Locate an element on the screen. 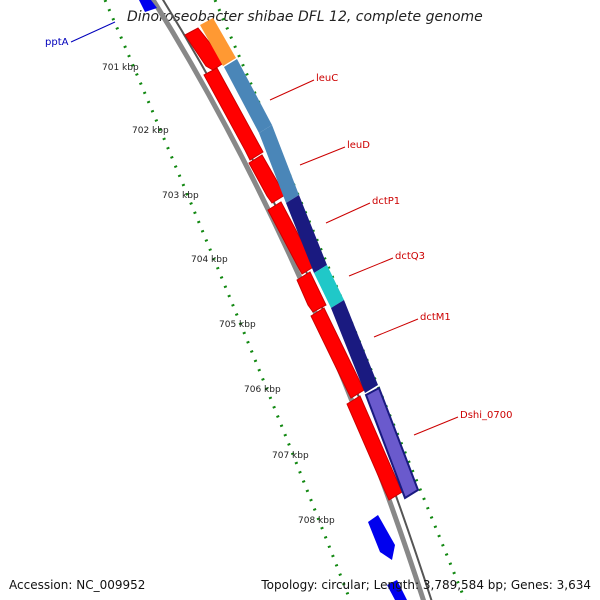 Image resolution: width=600 pixels, height=600 pixels. tick-label: 708 kbp is located at coordinates (316, 521).